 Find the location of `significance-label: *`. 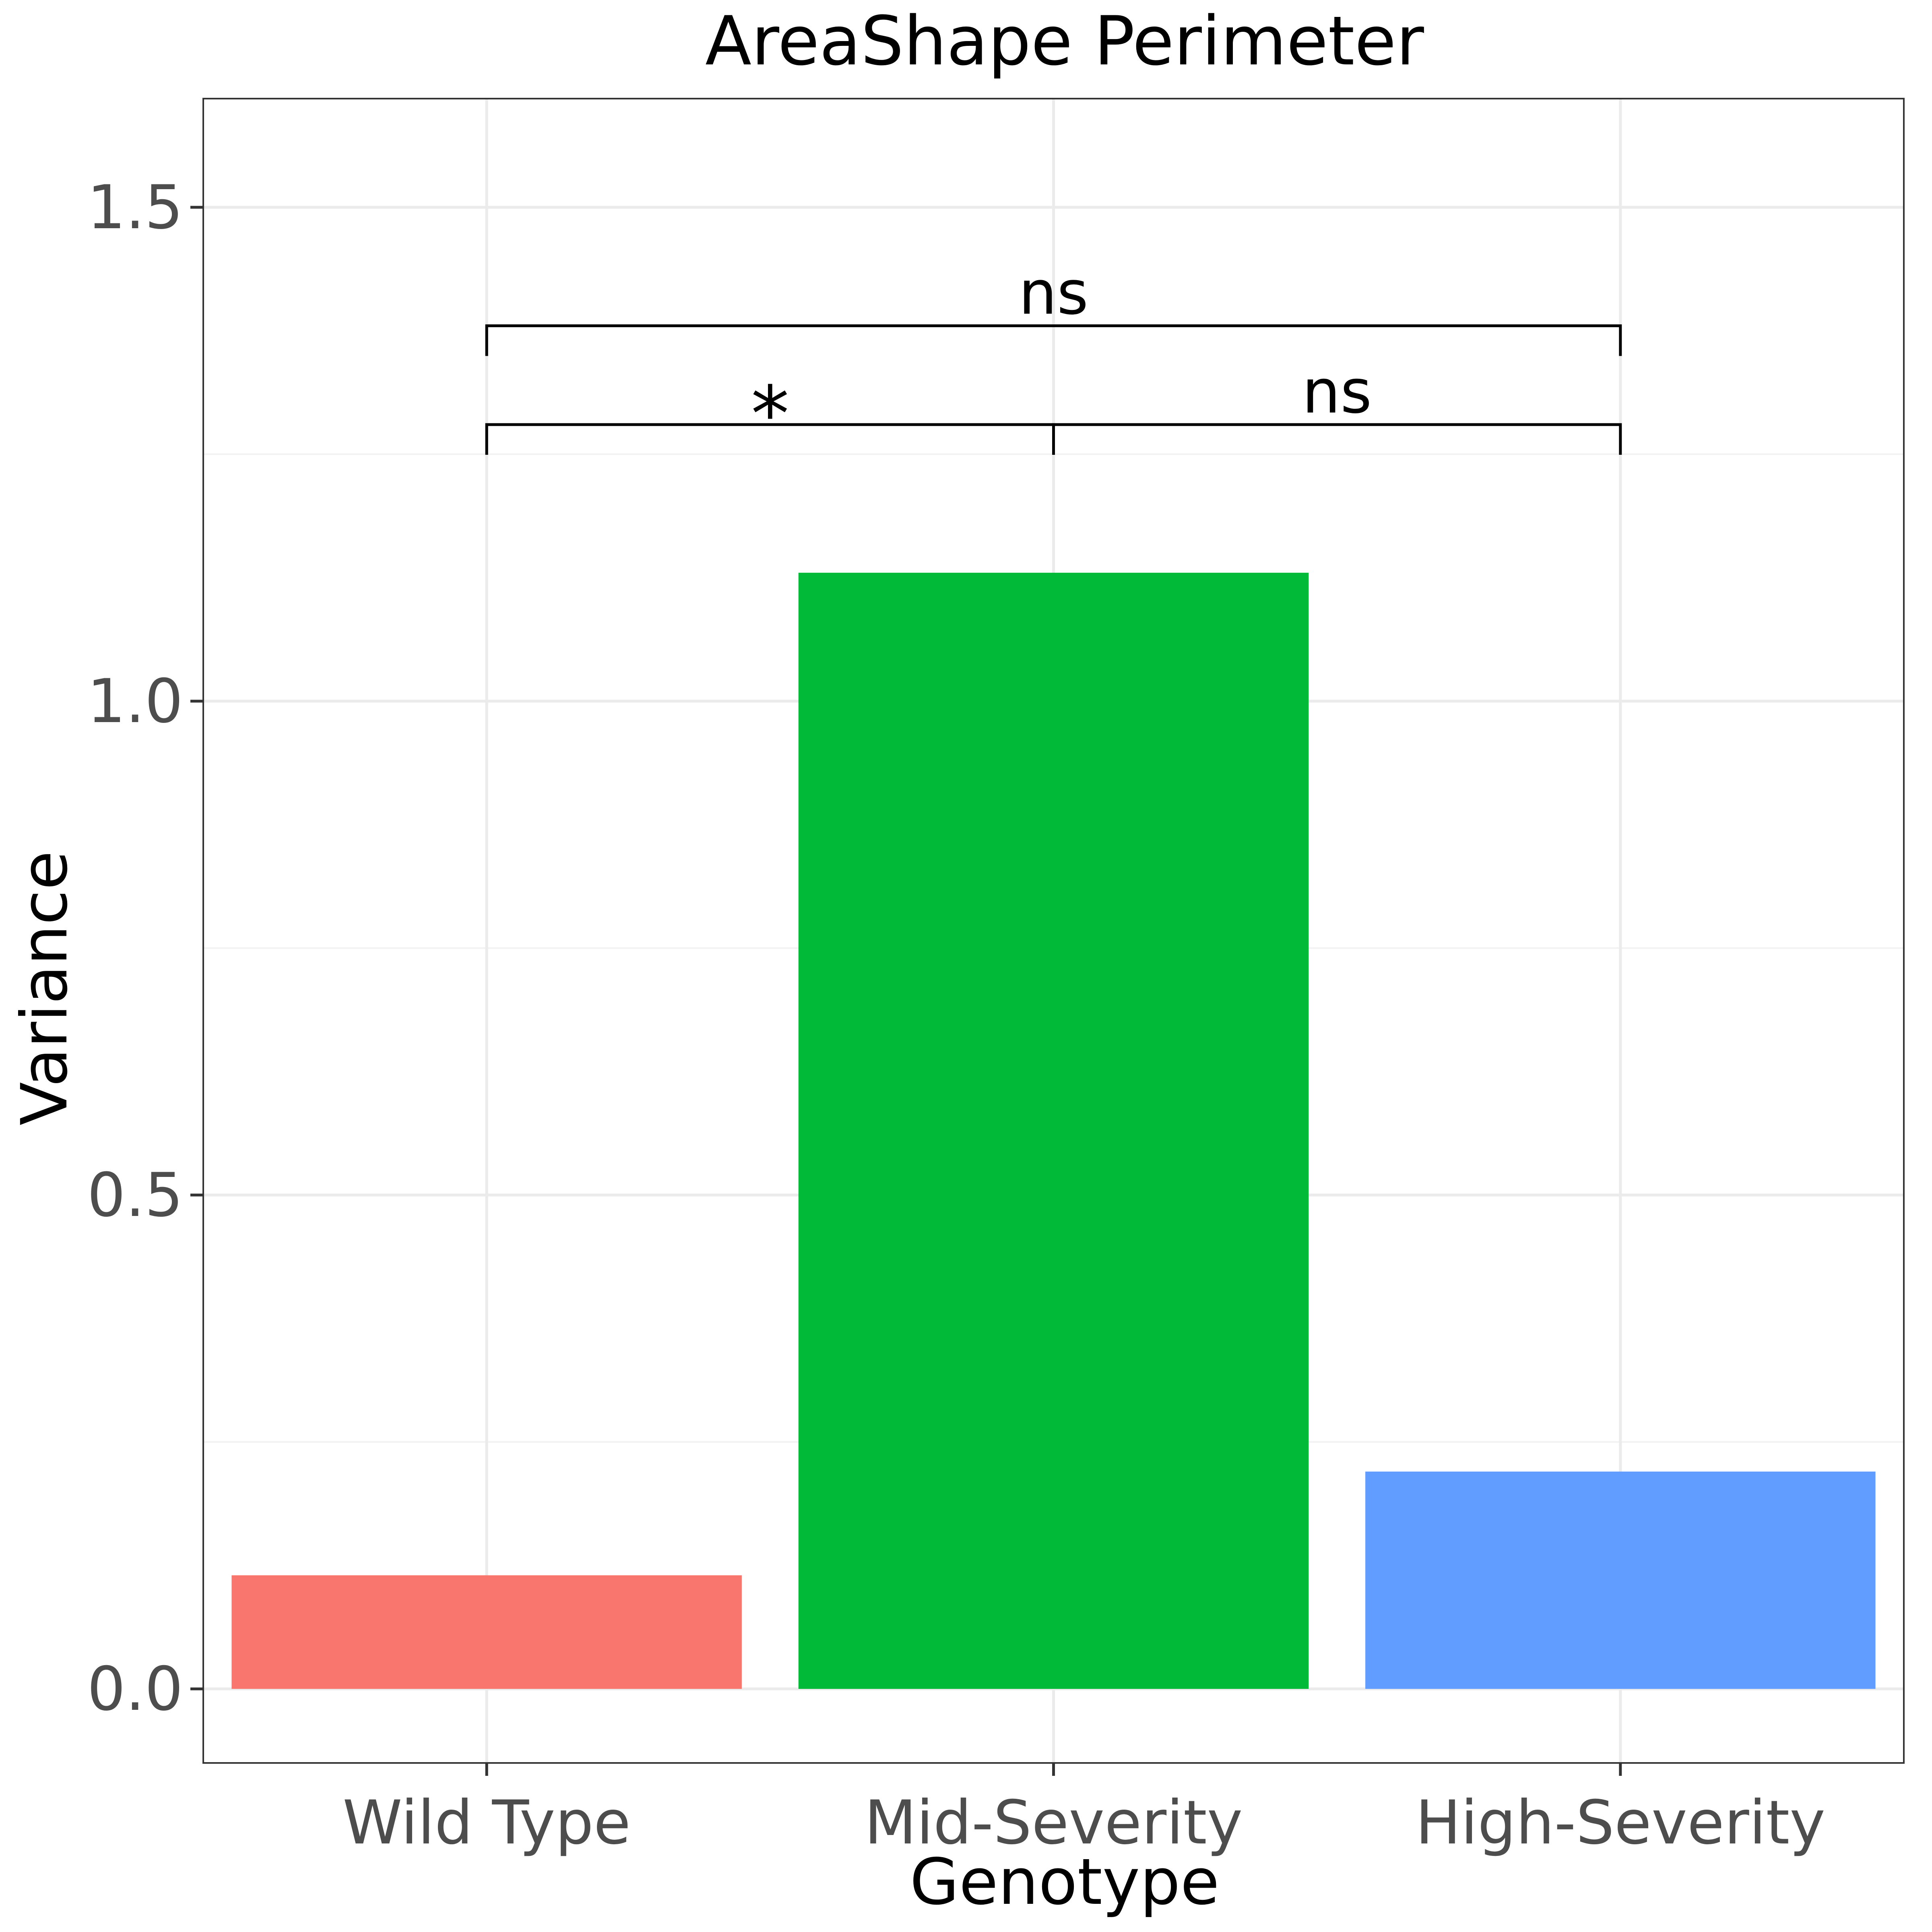

significance-label: * is located at coordinates (770, 414).